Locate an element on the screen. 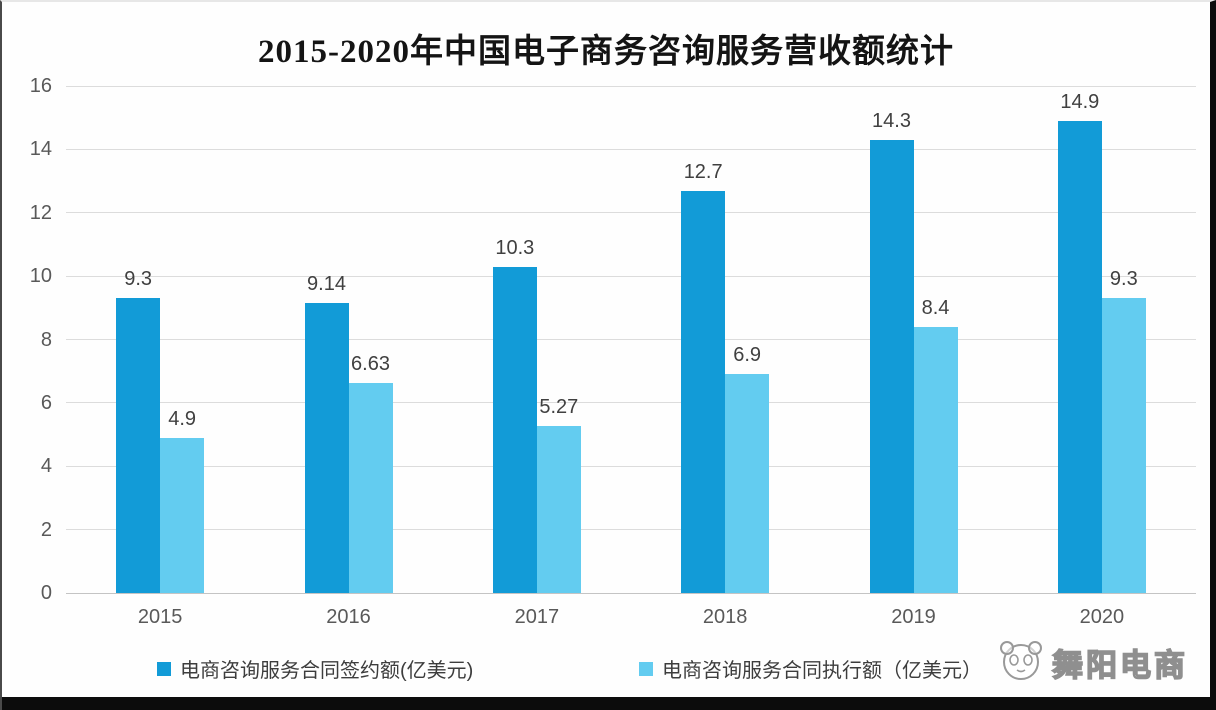  y-tick-label-2: 2 is located at coordinates (46, 529).